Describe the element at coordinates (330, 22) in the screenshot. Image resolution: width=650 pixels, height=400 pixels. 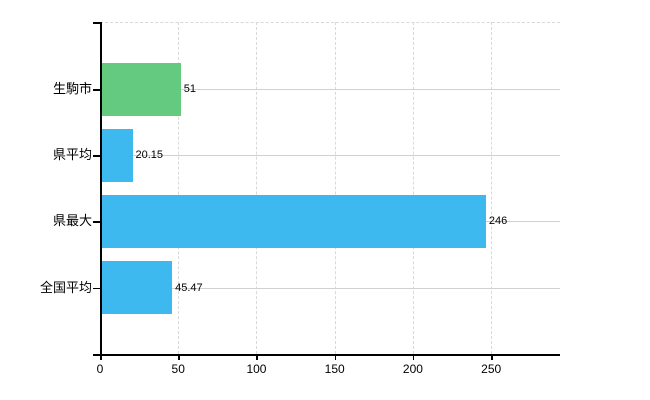
I see `plot-top-border` at that location.